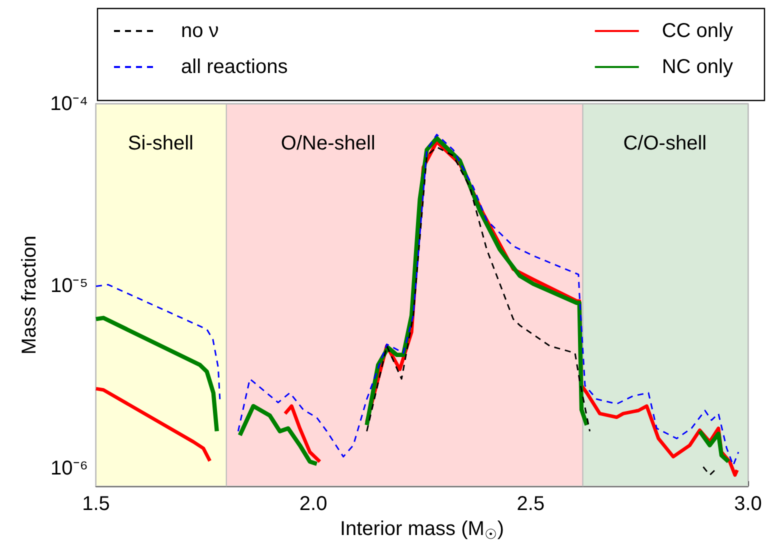 This screenshot has width=768, height=546. What do you see at coordinates (748, 504) in the screenshot?
I see `x-tick-label: 3.0` at bounding box center [748, 504].